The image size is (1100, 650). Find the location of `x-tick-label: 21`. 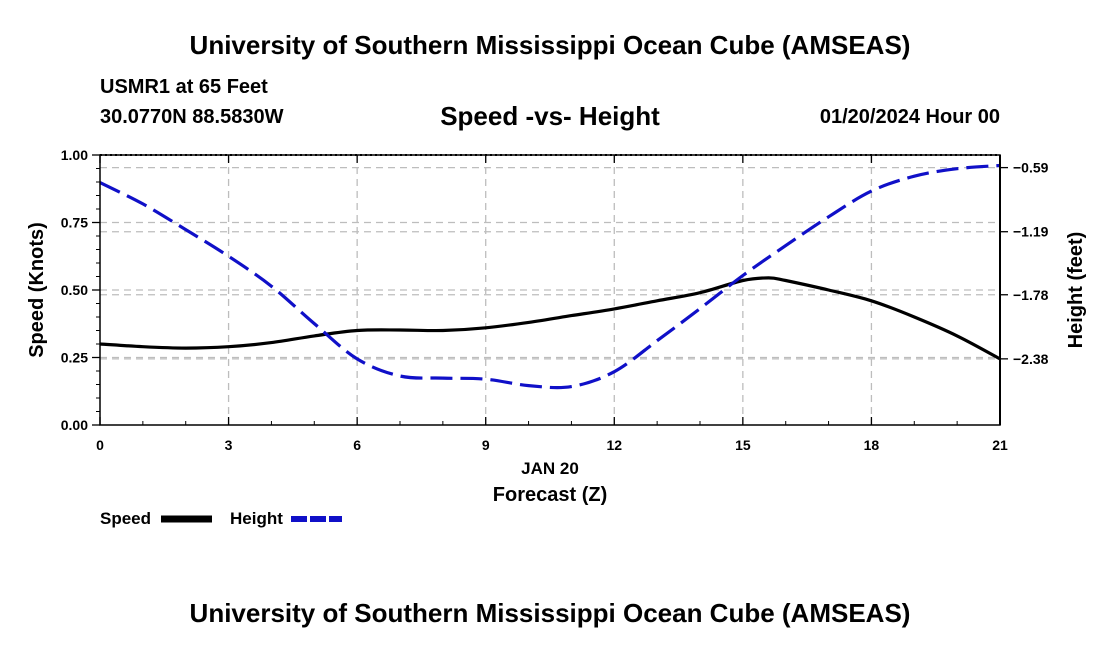

x-tick-label: 21 is located at coordinates (1000, 445).